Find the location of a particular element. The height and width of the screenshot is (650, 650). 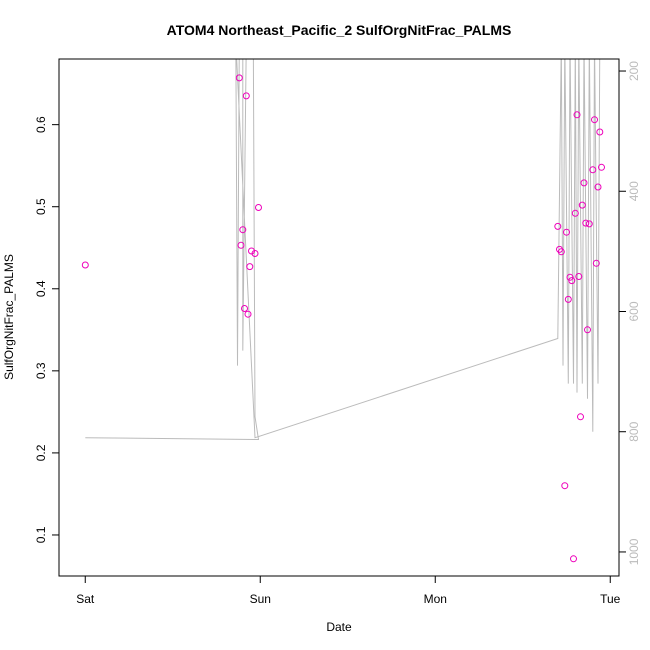

y-tick-label: 0.2 is located at coordinates (41, 452).